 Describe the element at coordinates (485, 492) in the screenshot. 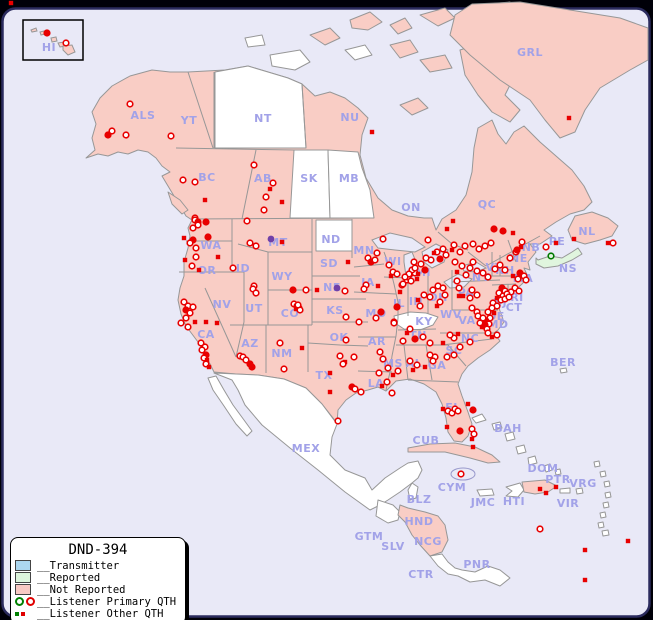

I see `region-jmc` at that location.